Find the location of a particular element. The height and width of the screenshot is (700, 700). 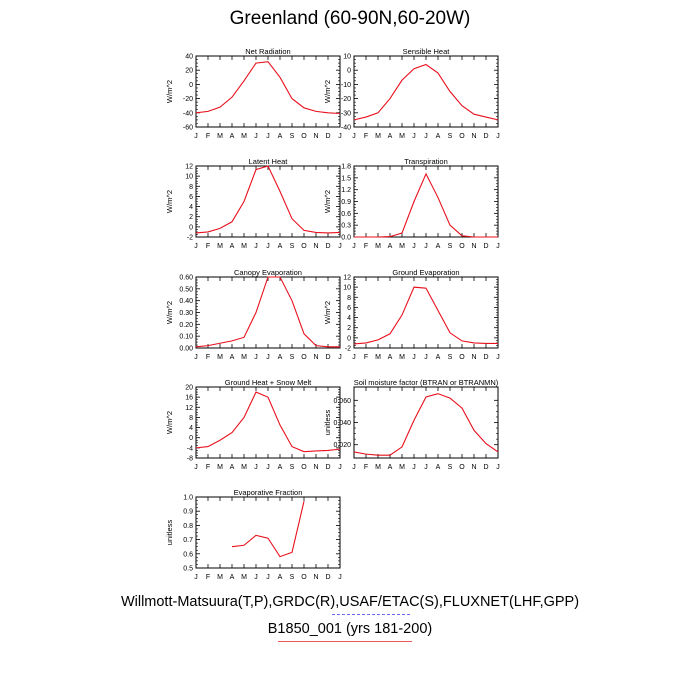

y-tick-label: 8 is located at coordinates (191, 418).